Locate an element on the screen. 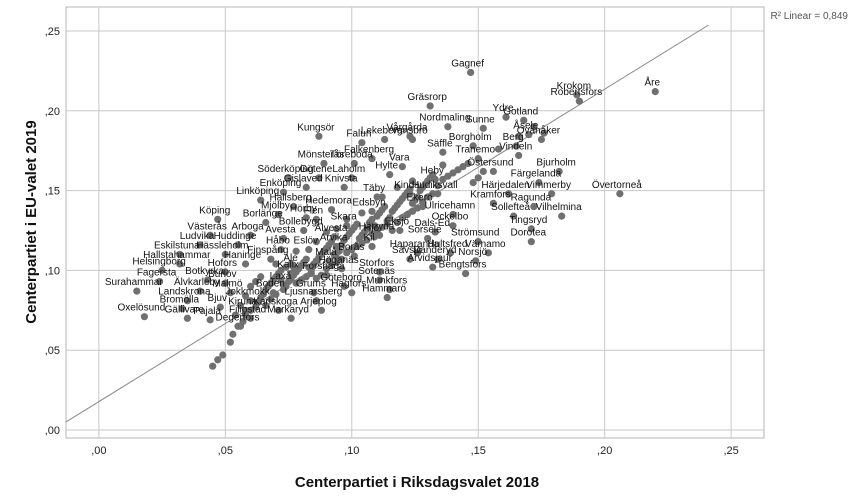 The image size is (854, 504). point-label: Gagnef is located at coordinates (467, 63).